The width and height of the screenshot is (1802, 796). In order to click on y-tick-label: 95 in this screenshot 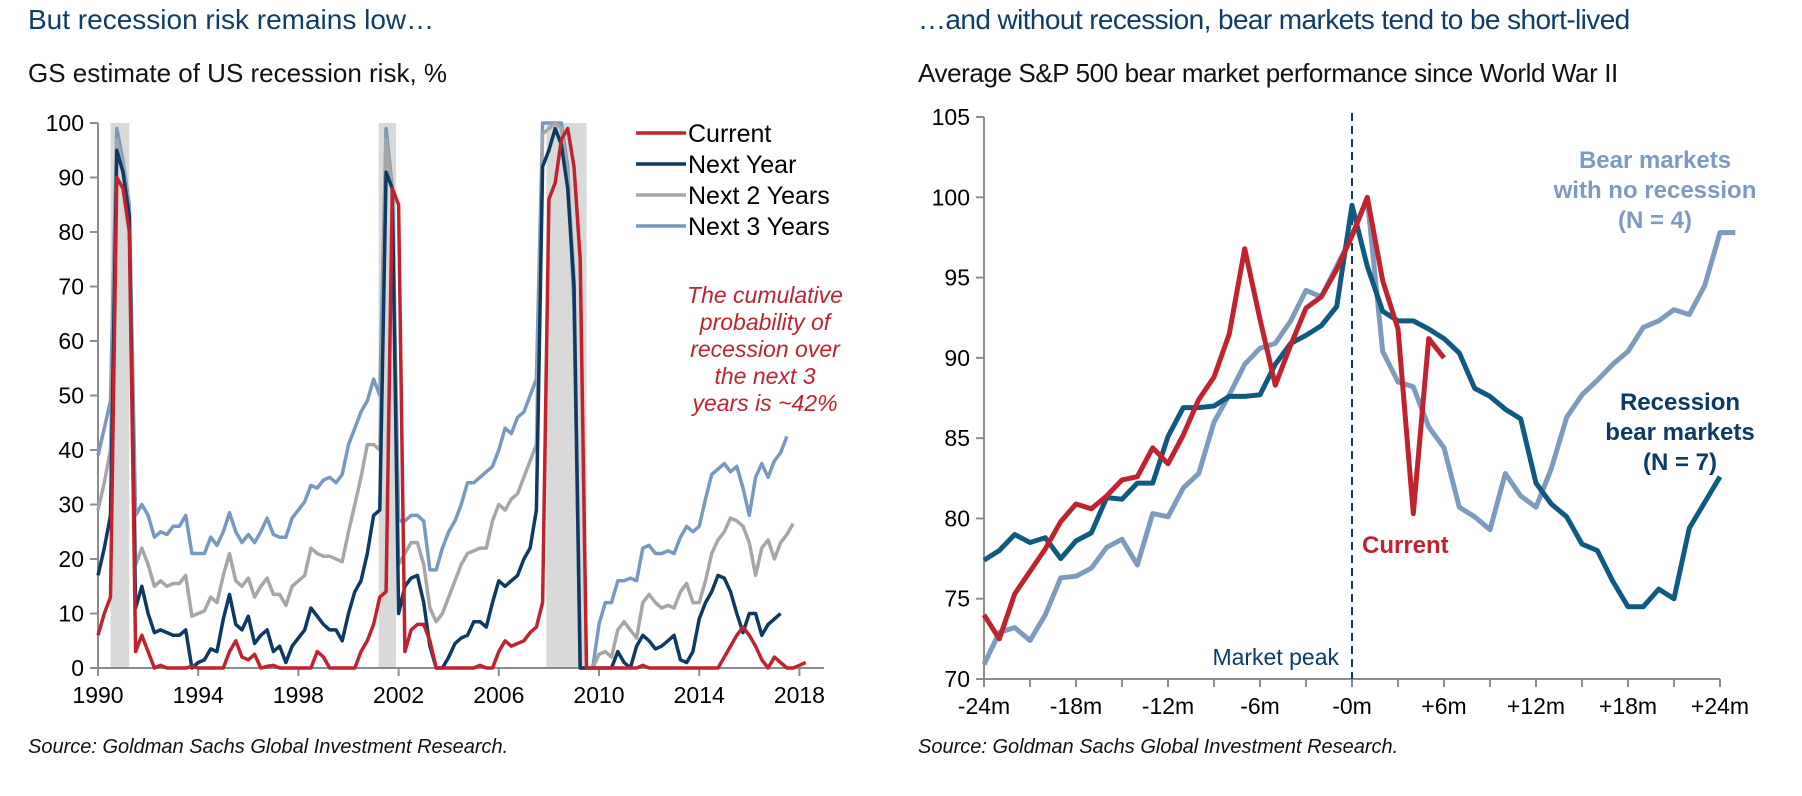, I will do `click(957, 278)`.